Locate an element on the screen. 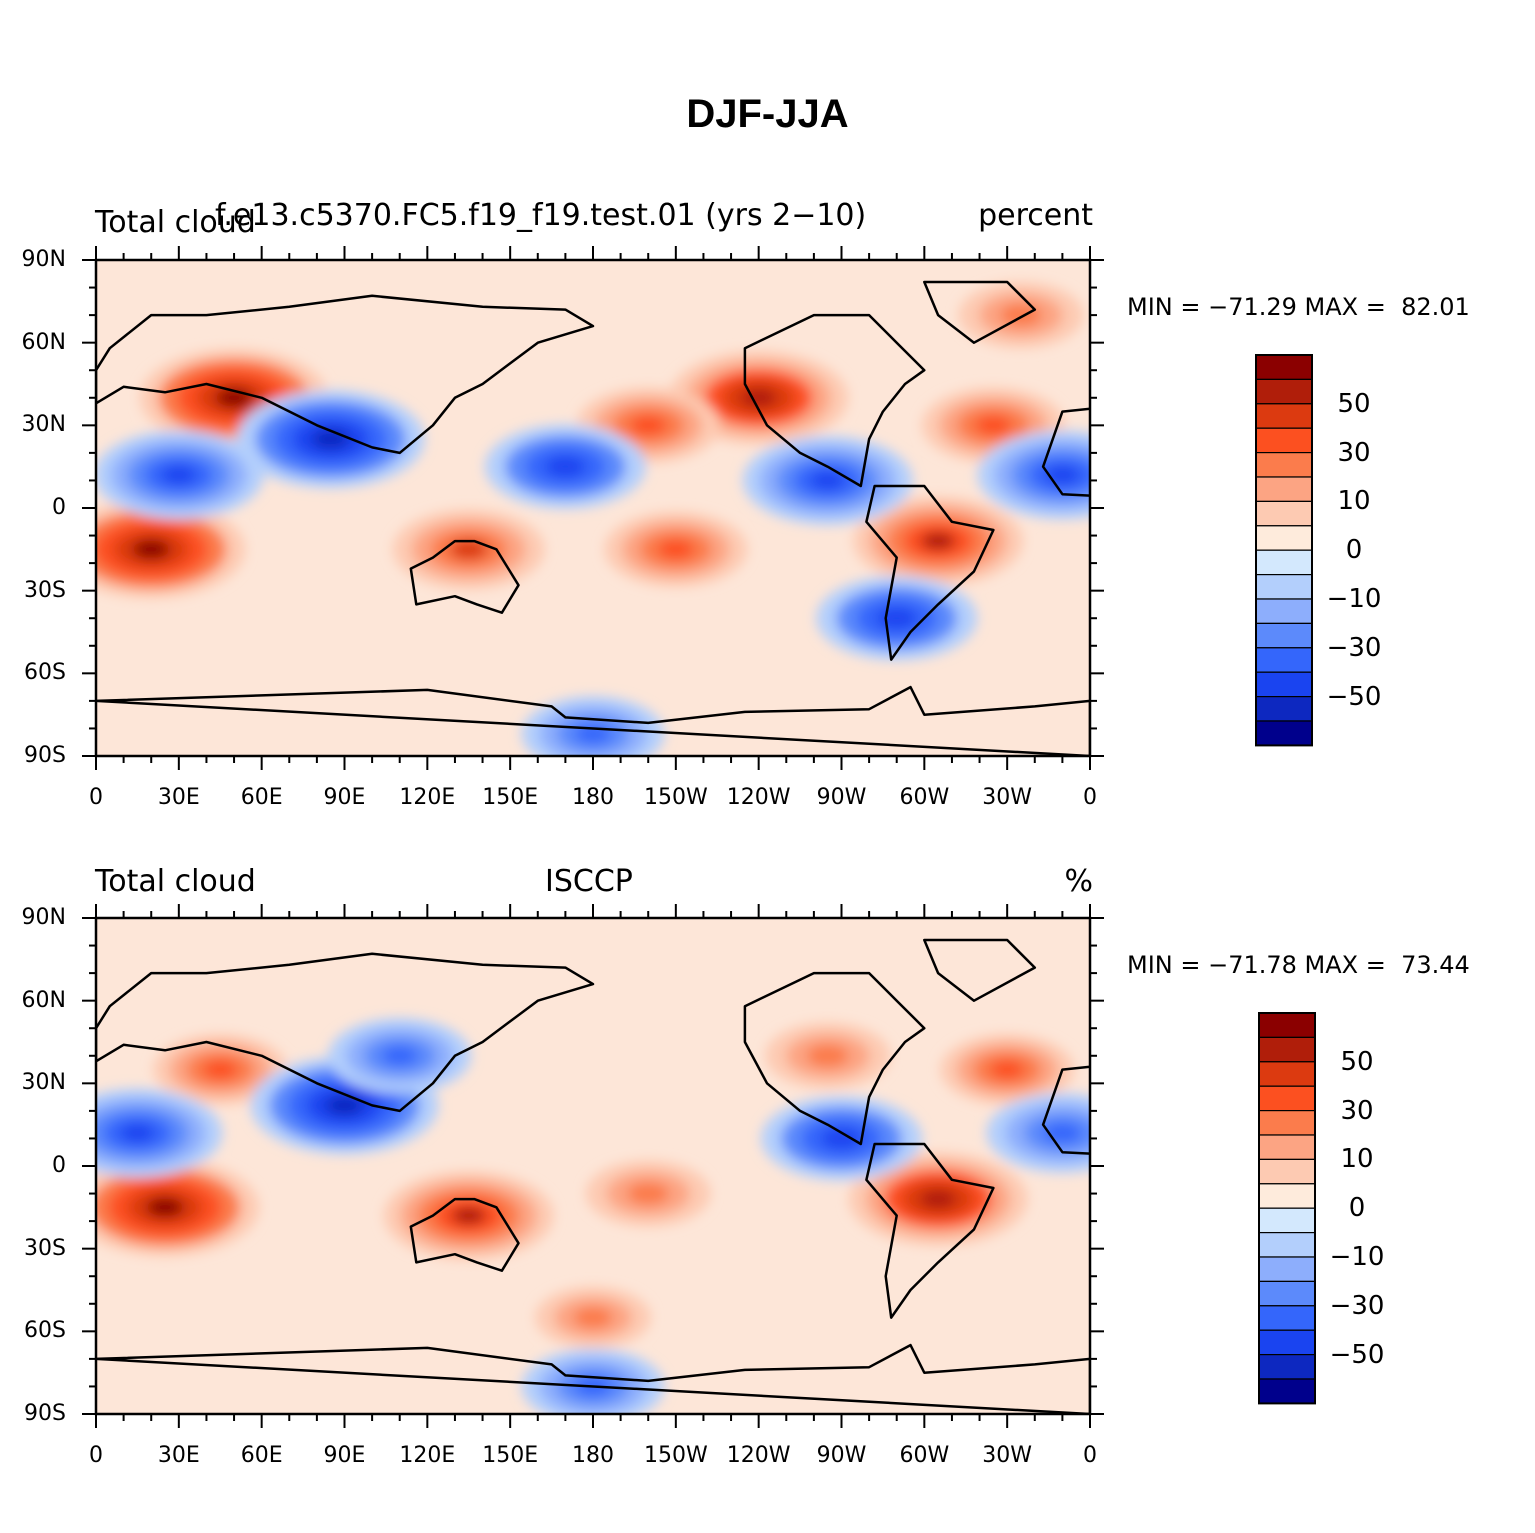  panel-1-lon-label: 180 is located at coordinates (593, 797).